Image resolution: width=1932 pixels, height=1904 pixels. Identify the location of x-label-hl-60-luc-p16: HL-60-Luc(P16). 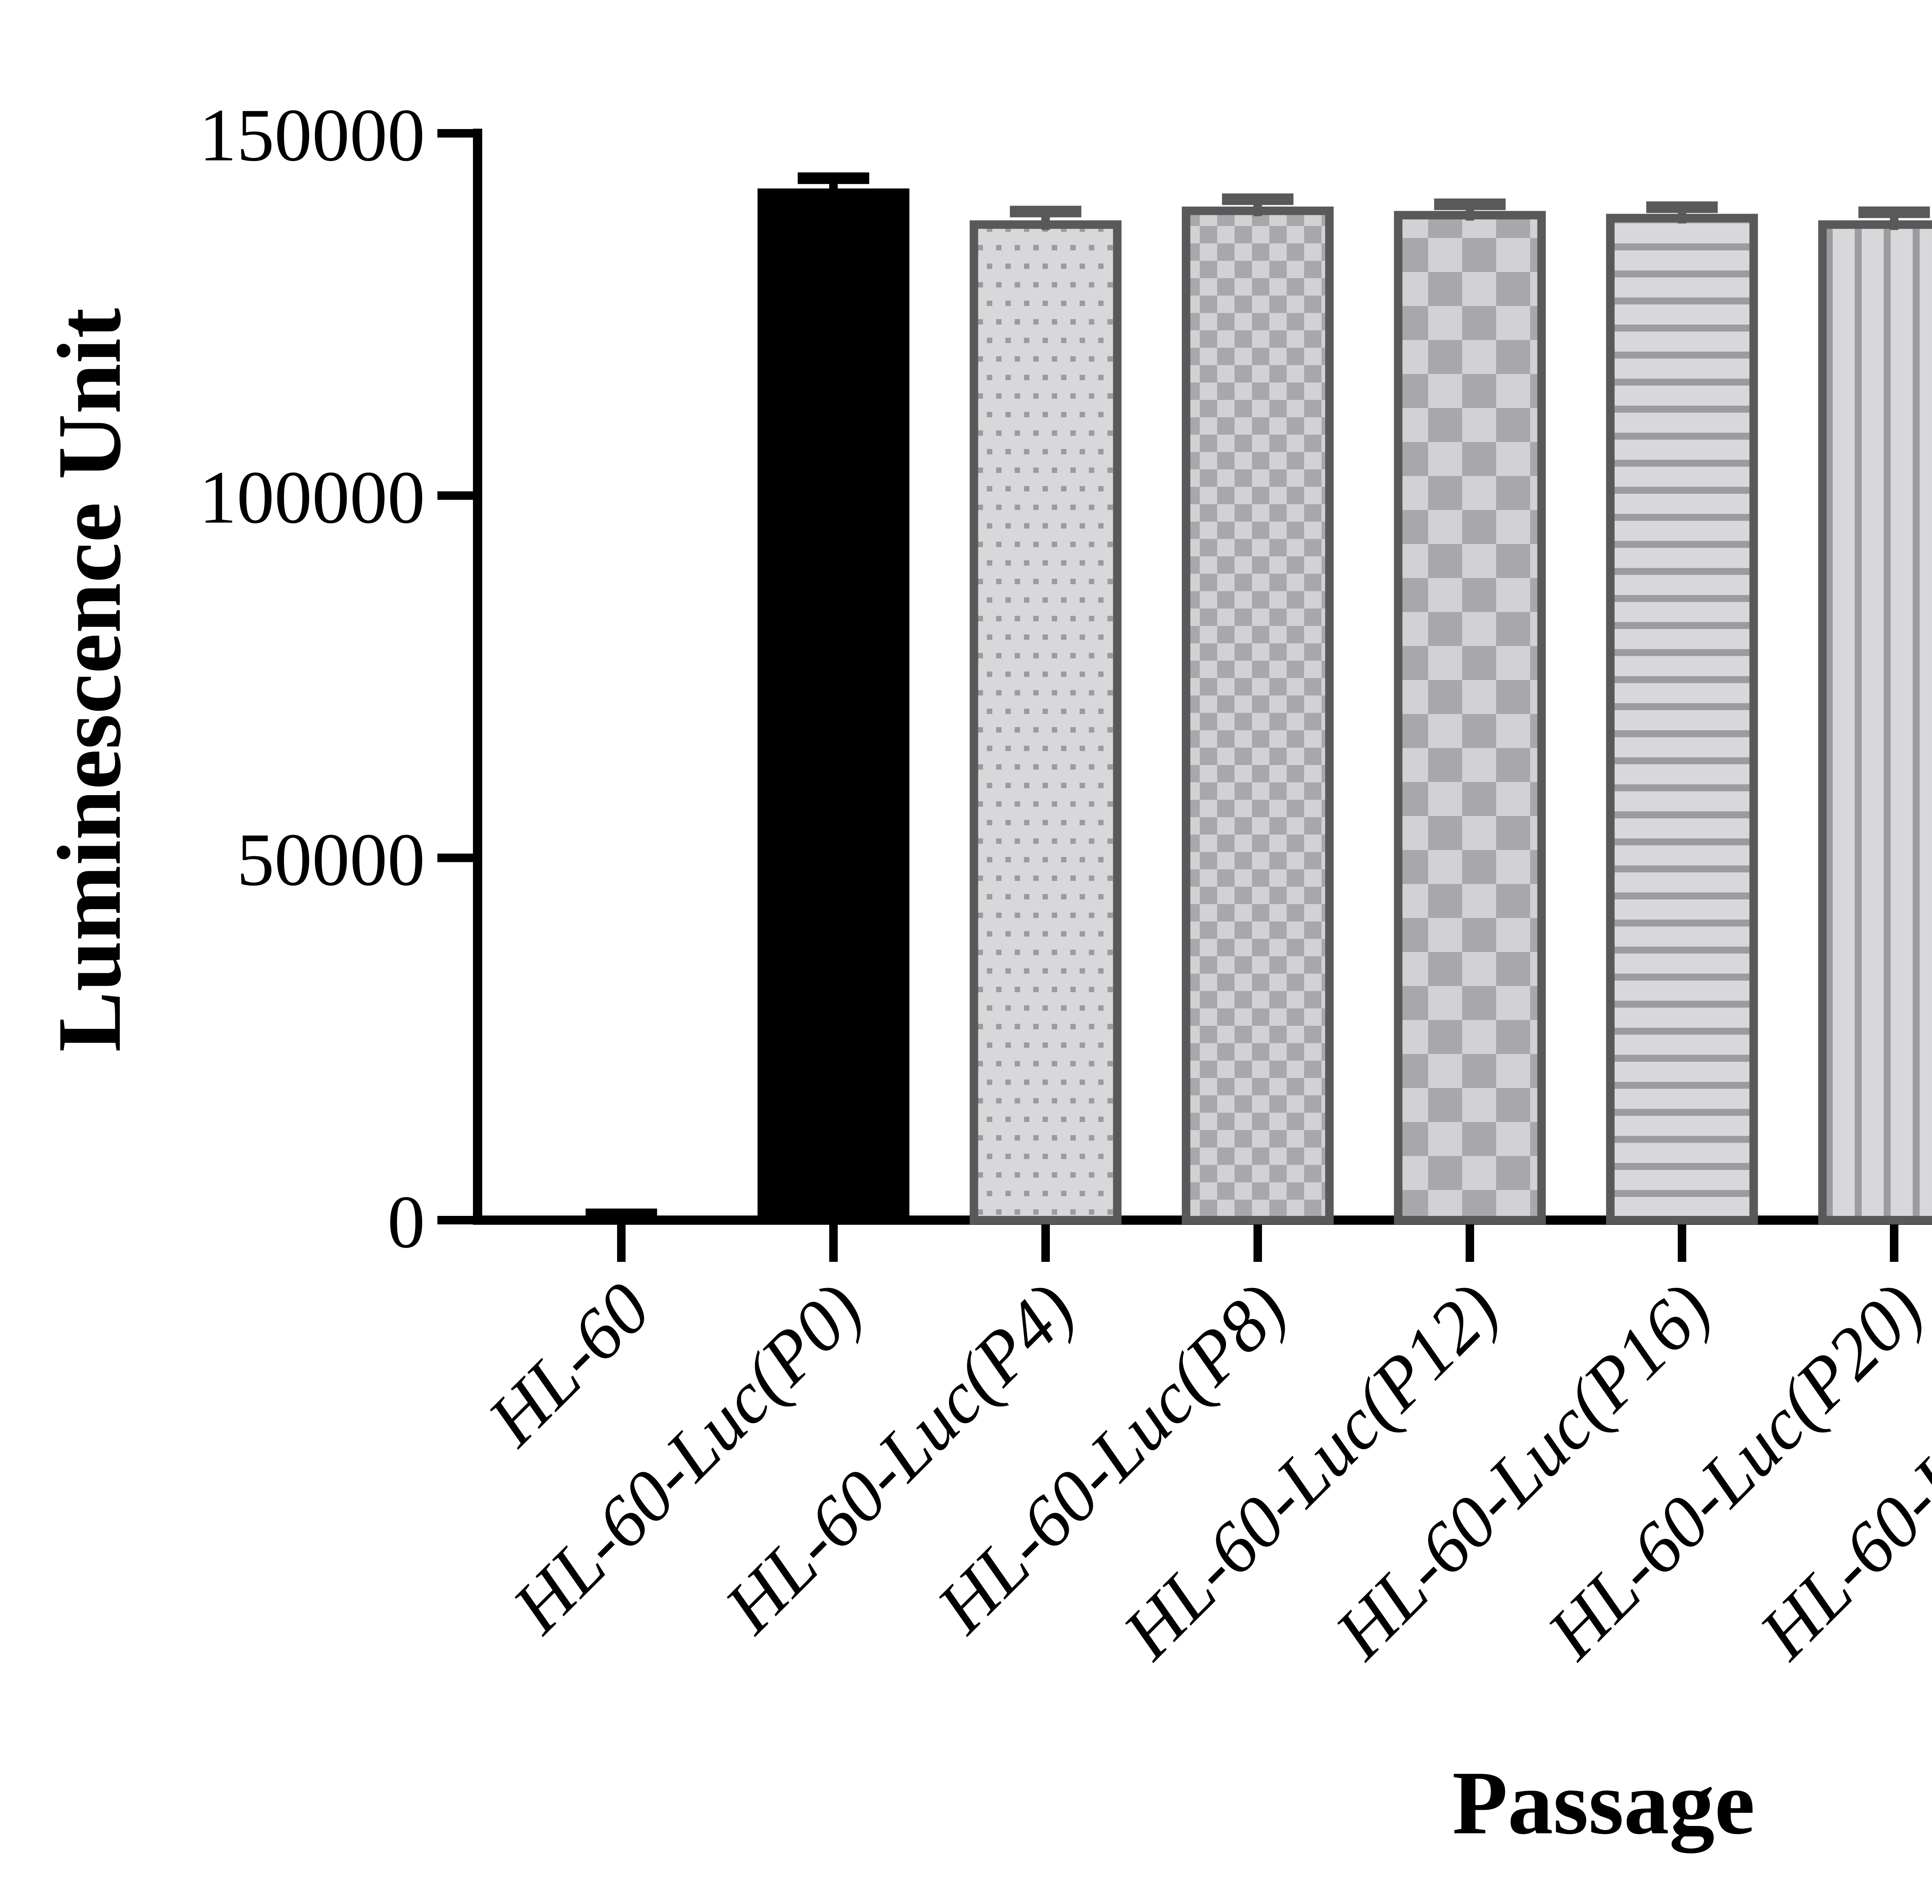
(1523, 1471).